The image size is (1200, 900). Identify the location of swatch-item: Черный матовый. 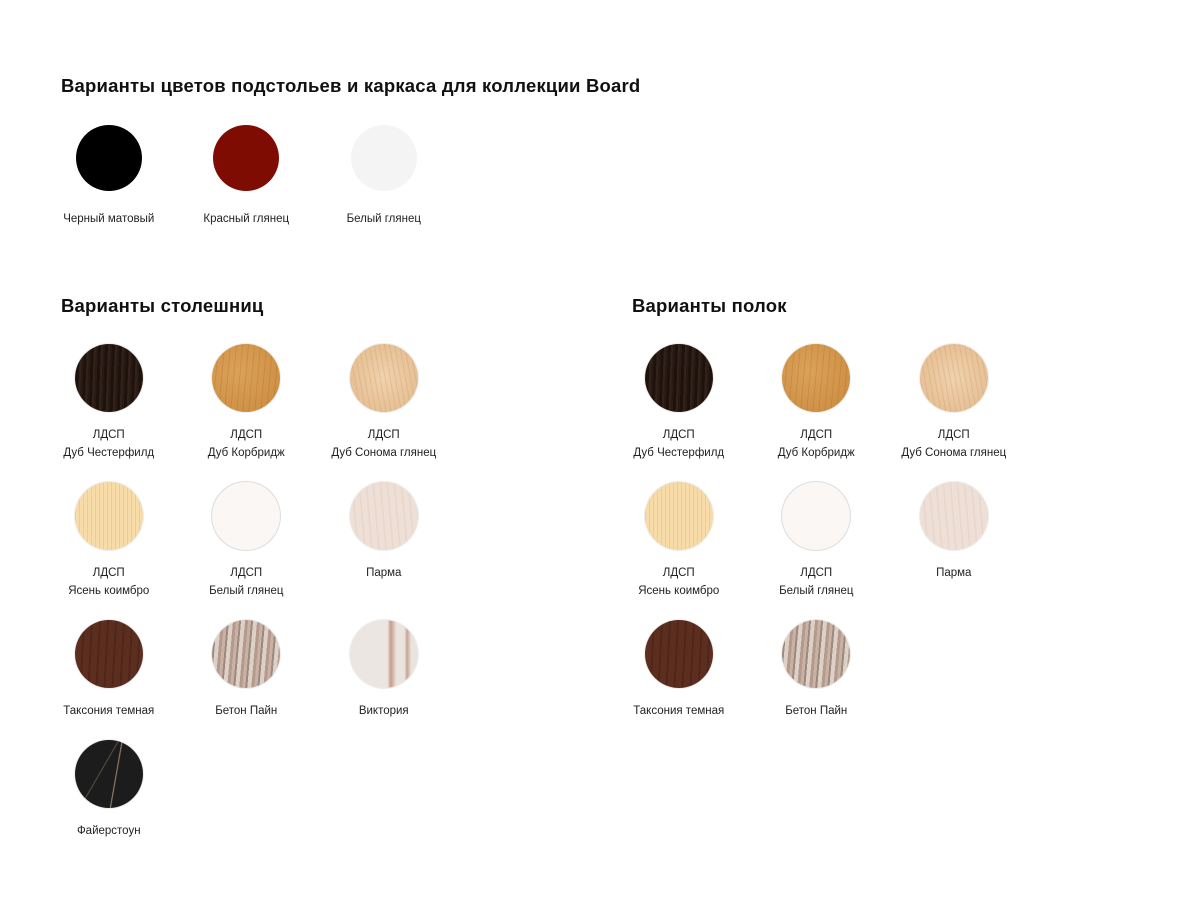
(109, 176).